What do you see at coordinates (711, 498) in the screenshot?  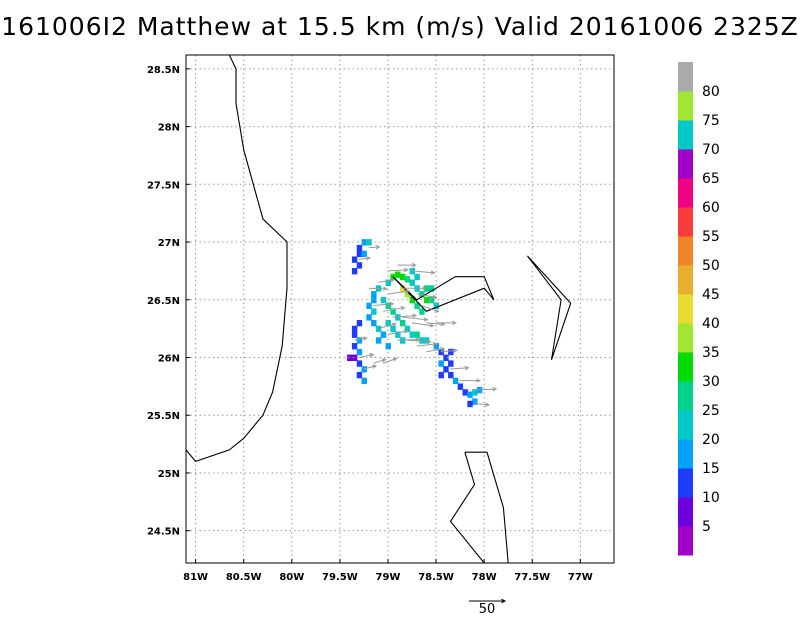 I see `colorbar-label: 10` at bounding box center [711, 498].